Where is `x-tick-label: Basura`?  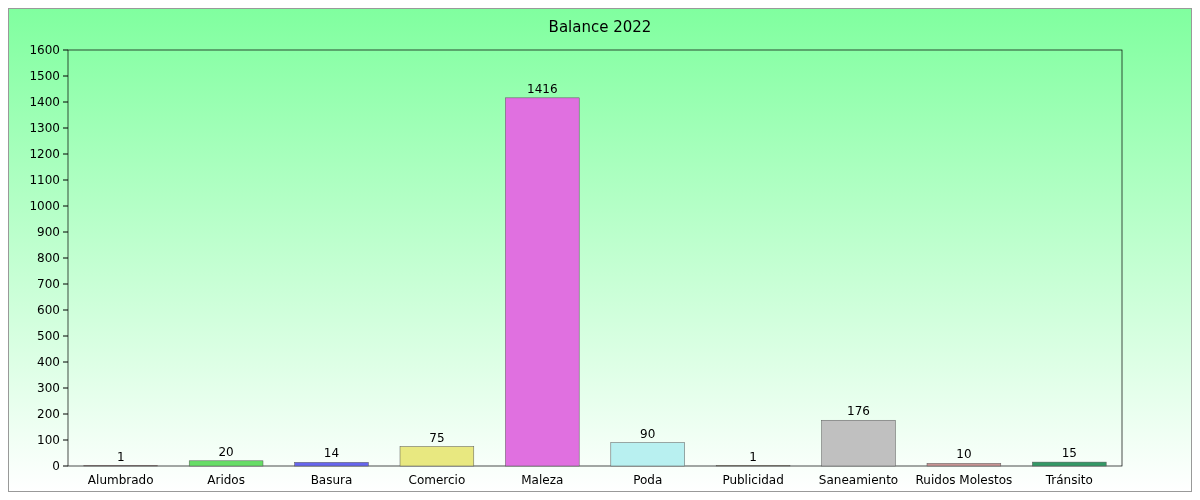
x-tick-label: Basura is located at coordinates (331, 480).